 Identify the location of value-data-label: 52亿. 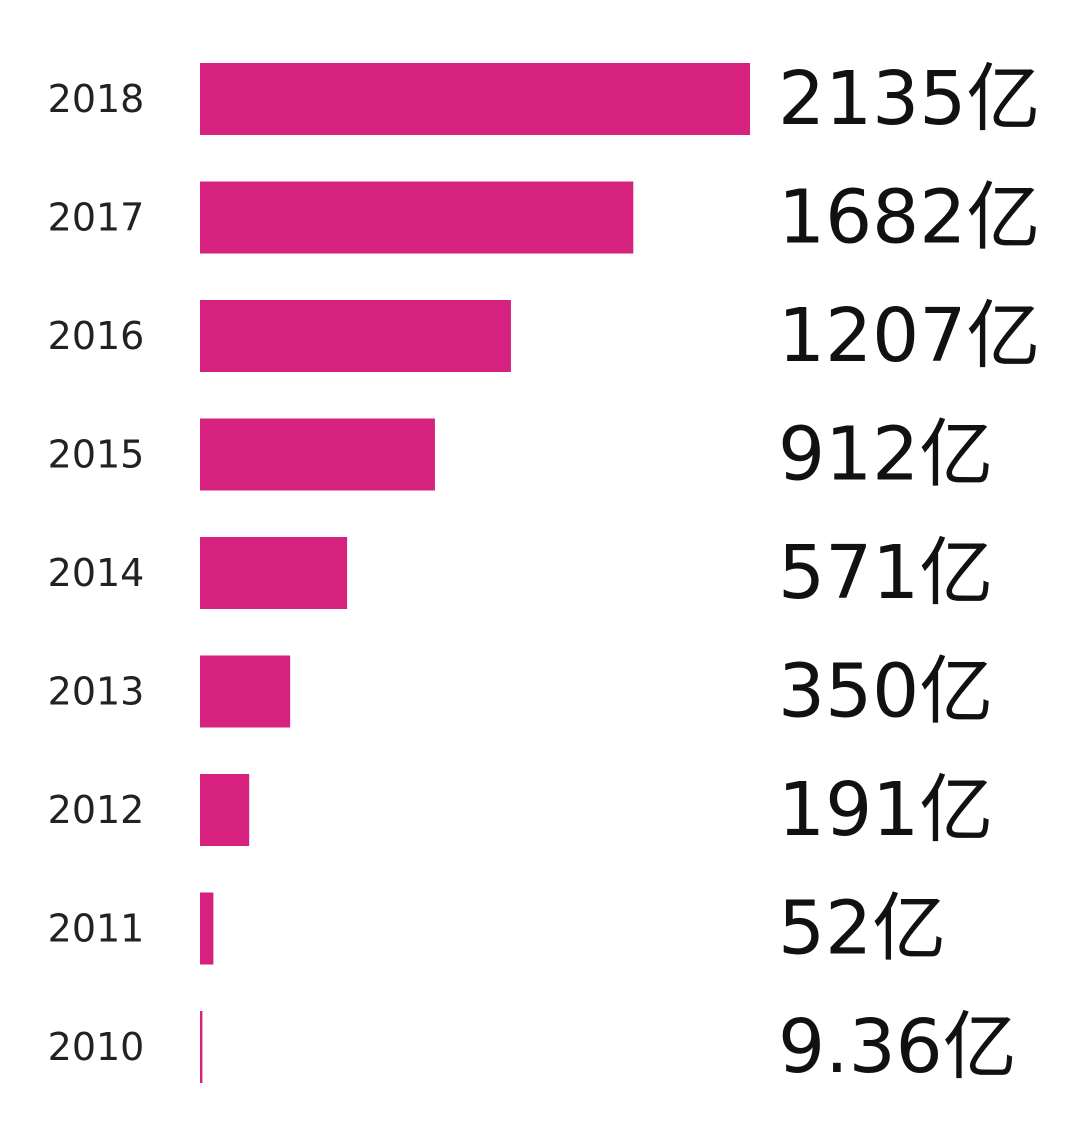
(862, 929).